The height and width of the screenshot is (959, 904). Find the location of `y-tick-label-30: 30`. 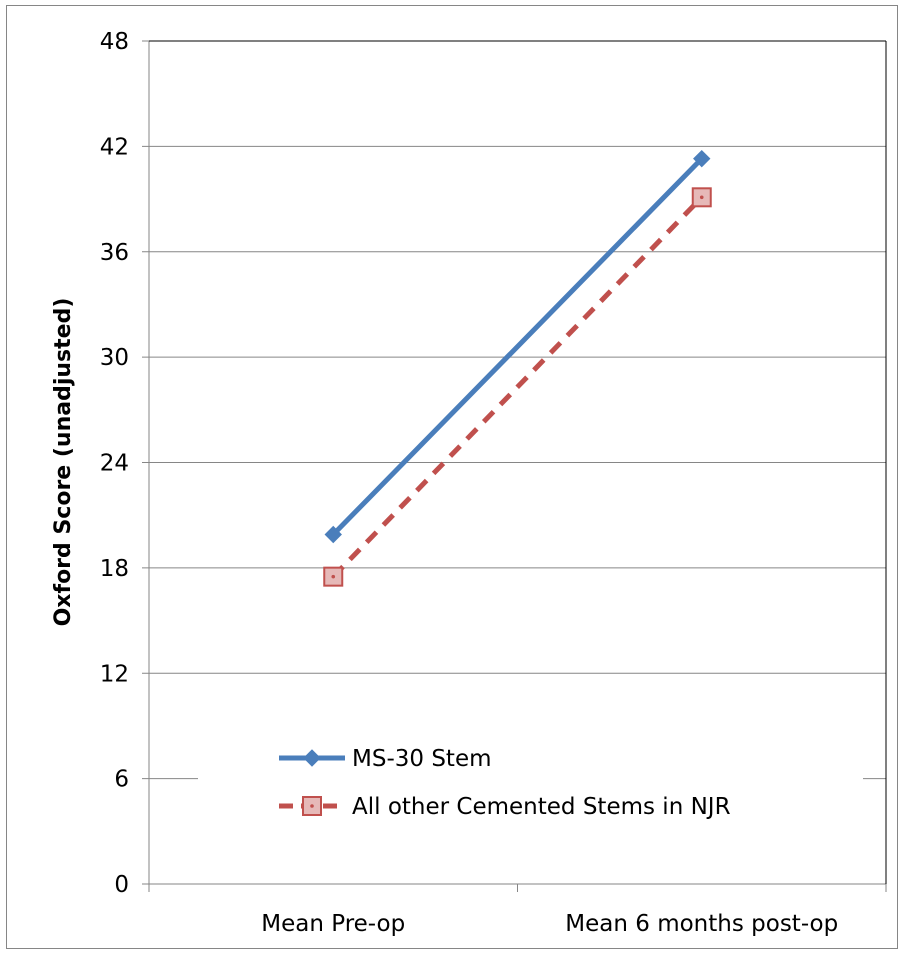

y-tick-label-30: 30 is located at coordinates (114, 358).